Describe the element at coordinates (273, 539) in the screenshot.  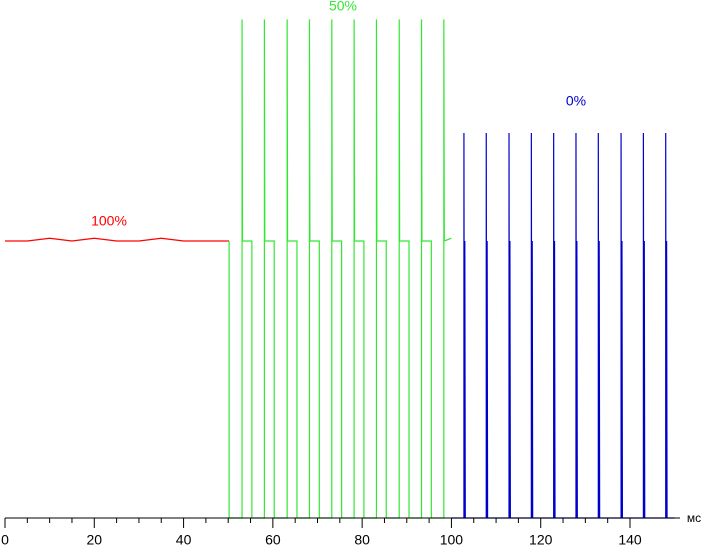
I see `x-tick-label: 60` at that location.